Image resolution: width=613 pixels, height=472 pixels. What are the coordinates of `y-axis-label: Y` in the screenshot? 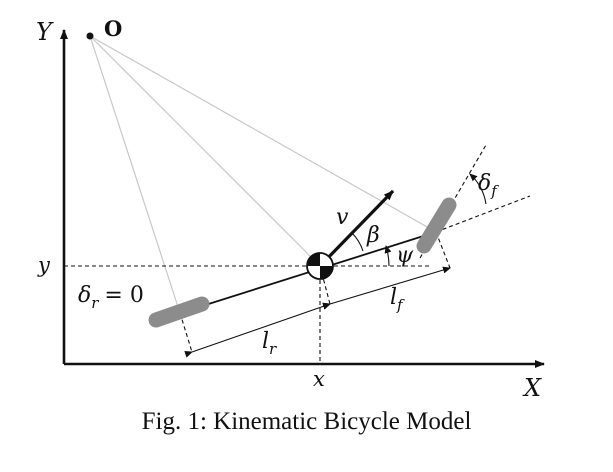 It's located at (45, 32).